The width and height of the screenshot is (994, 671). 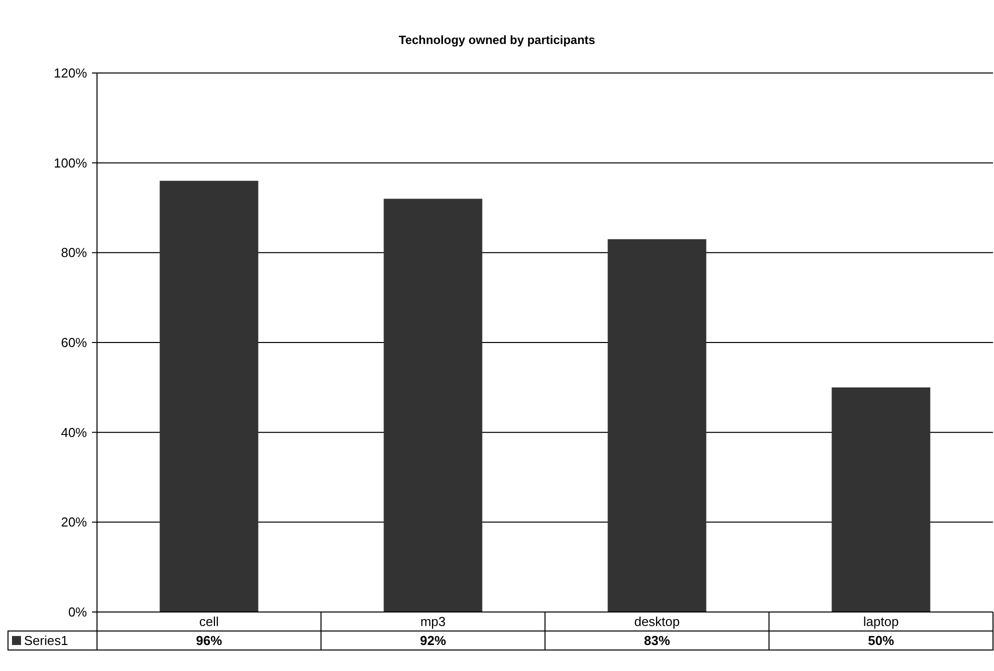 What do you see at coordinates (74, 342) in the screenshot?
I see `y-tick-label: 60%` at bounding box center [74, 342].